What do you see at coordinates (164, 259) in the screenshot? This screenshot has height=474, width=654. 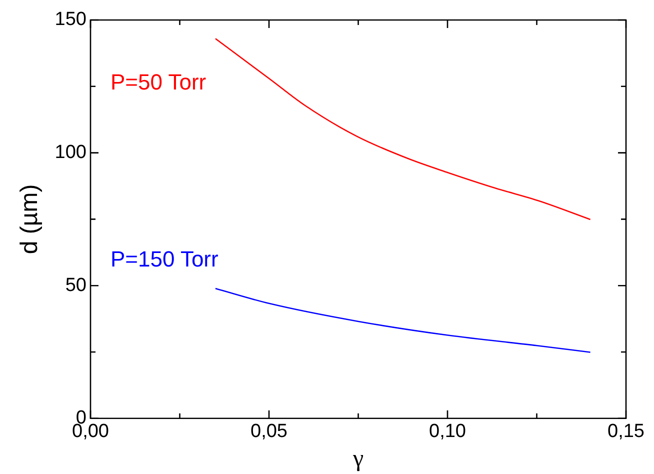 I see `series-label: P=150 Torr` at bounding box center [164, 259].